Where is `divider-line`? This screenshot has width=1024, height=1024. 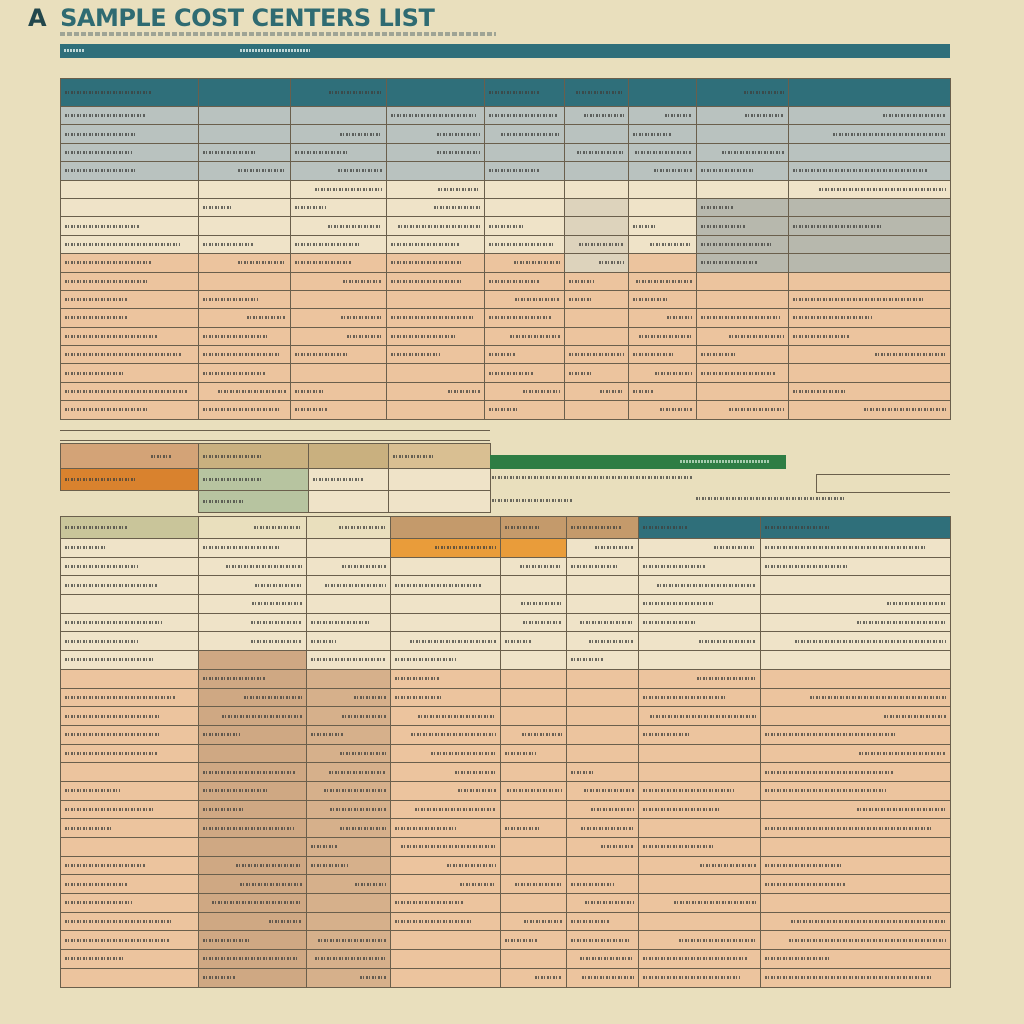 divider-line is located at coordinates (275, 440).